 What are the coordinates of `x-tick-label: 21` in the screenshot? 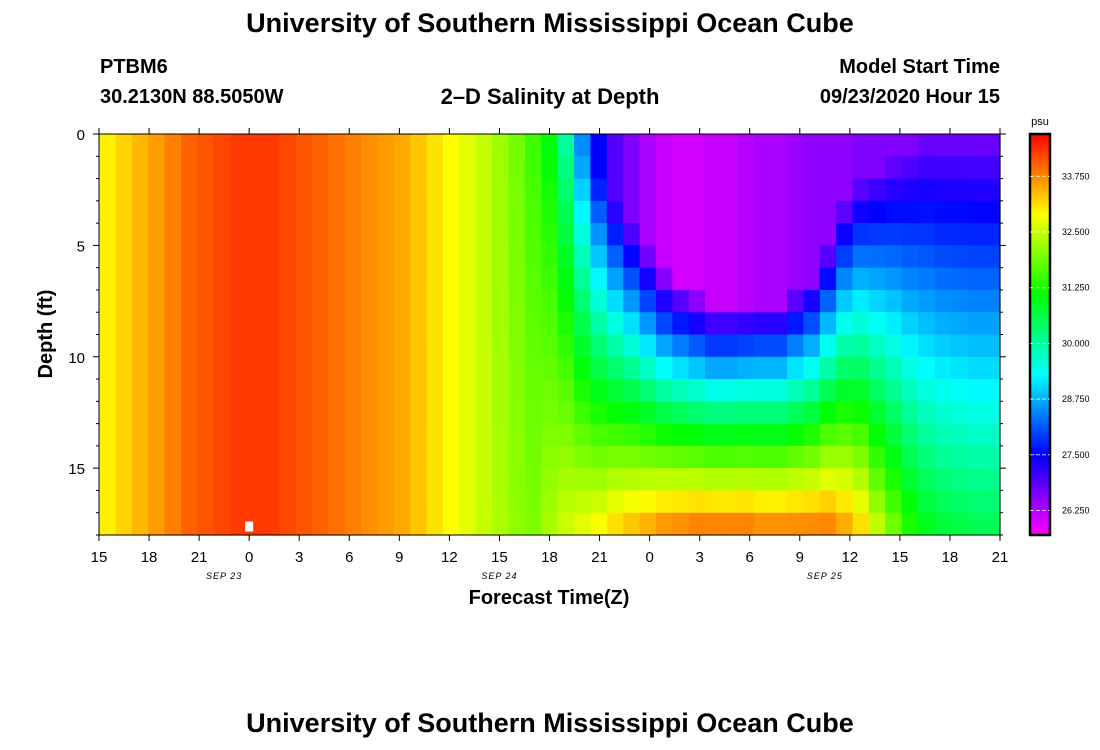 It's located at (1000, 557).